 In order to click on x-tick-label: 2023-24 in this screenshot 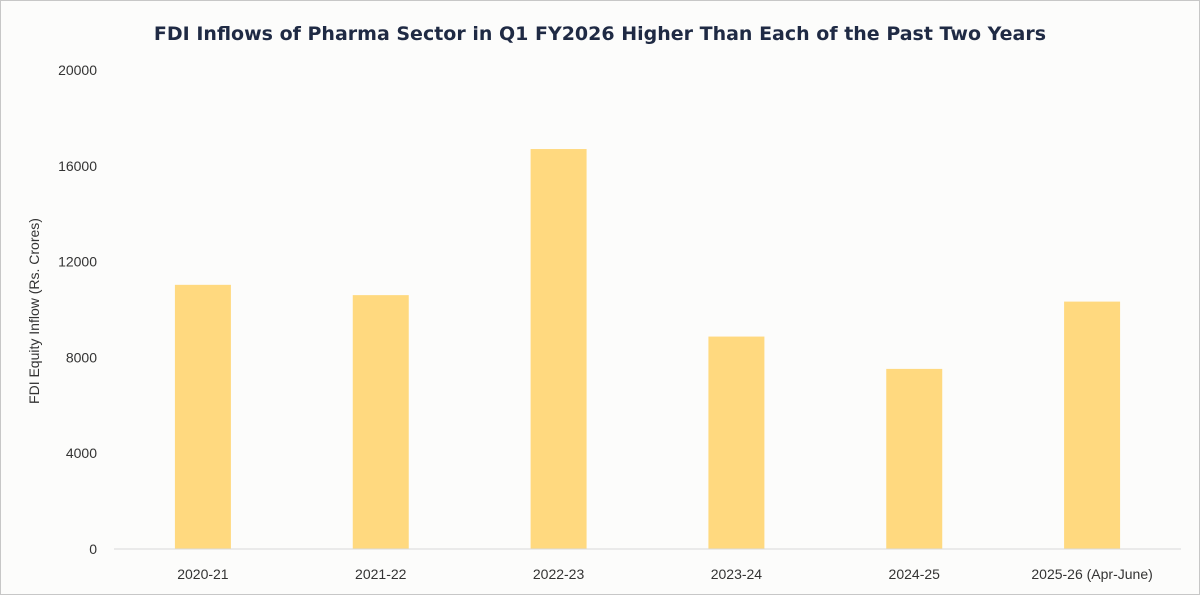, I will do `click(737, 574)`.